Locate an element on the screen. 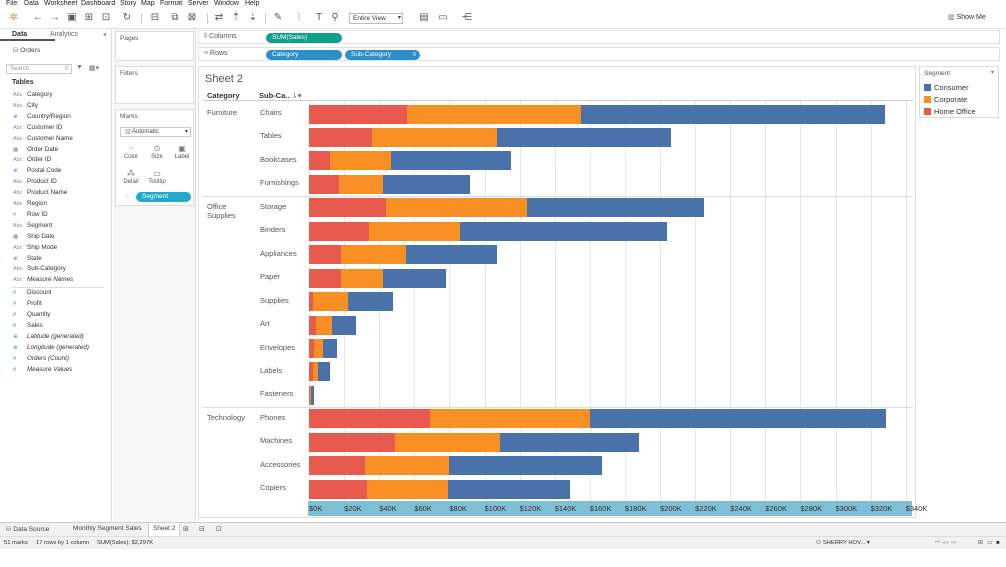 The image size is (1006, 567). new-data-source-icon: ⊞ is located at coordinates (89, 17).